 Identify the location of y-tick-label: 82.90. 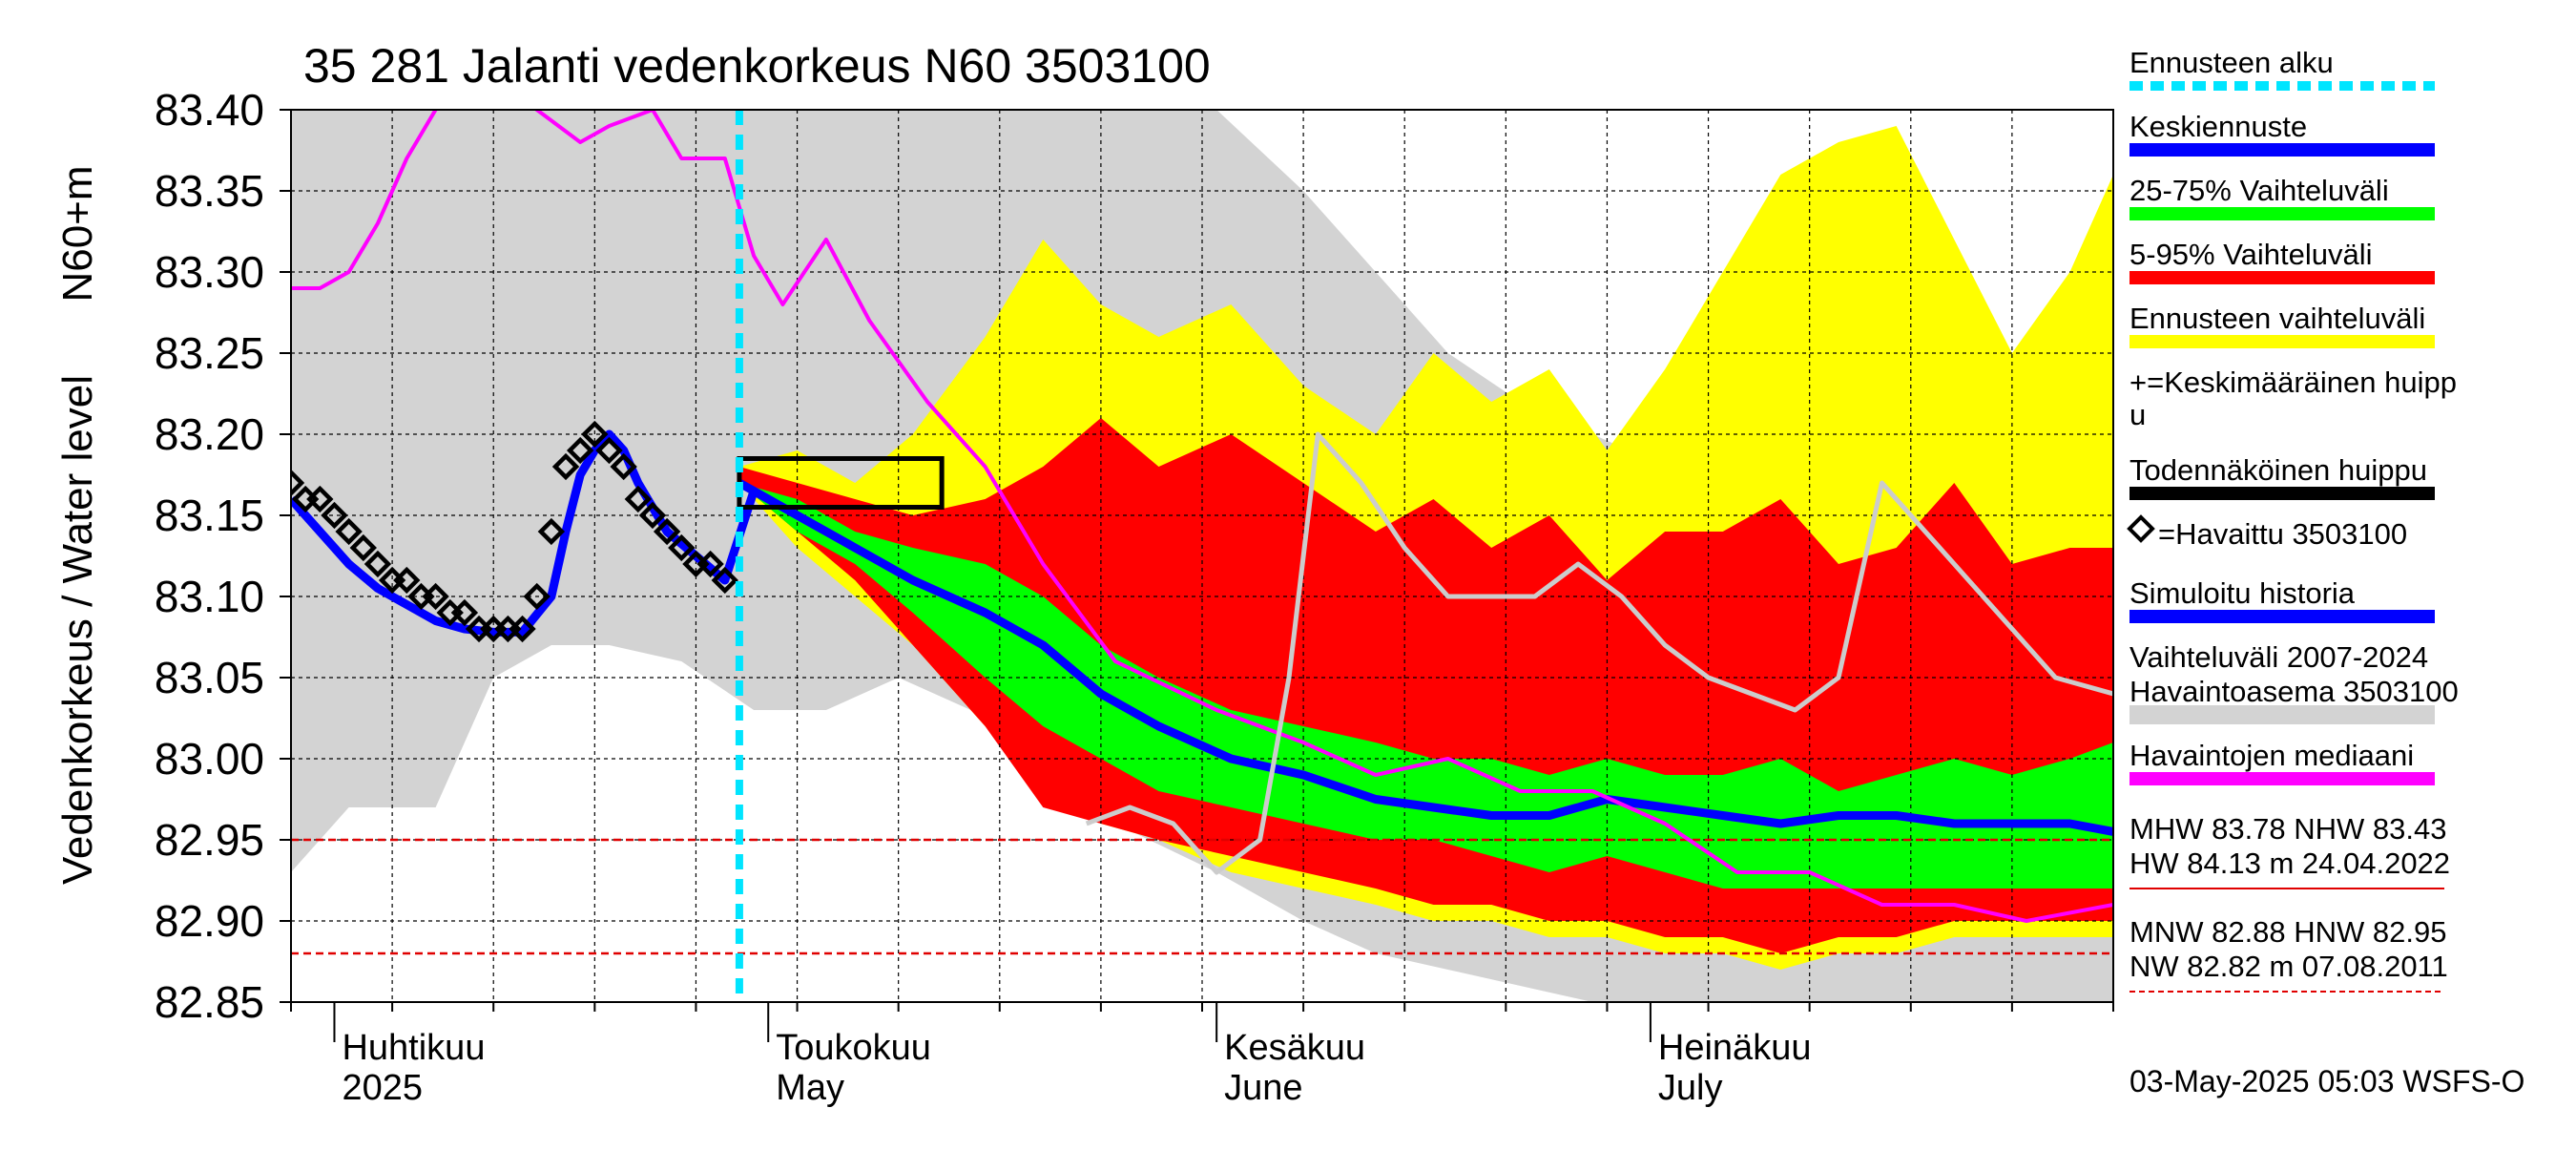
(209, 921).